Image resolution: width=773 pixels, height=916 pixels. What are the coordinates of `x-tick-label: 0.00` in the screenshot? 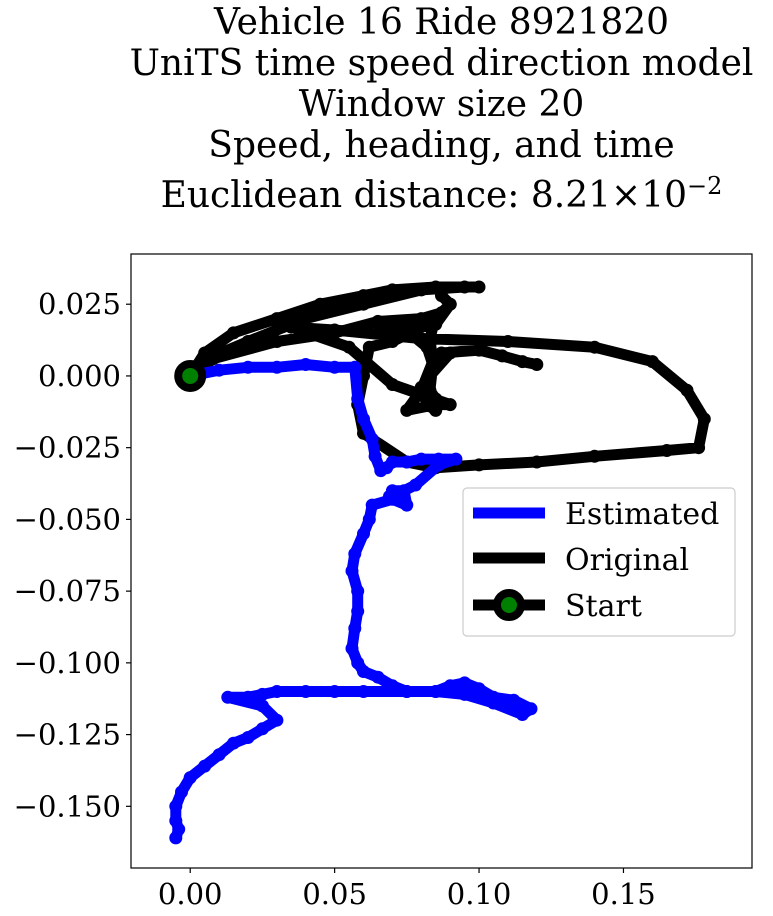 It's located at (190, 894).